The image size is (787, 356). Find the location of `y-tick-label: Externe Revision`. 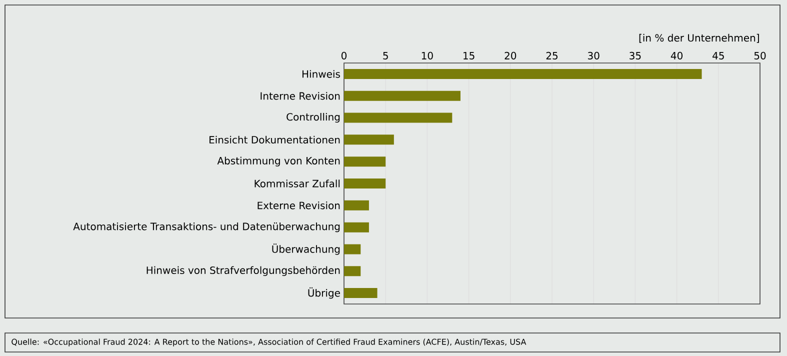

y-tick-label: Externe Revision is located at coordinates (299, 206).